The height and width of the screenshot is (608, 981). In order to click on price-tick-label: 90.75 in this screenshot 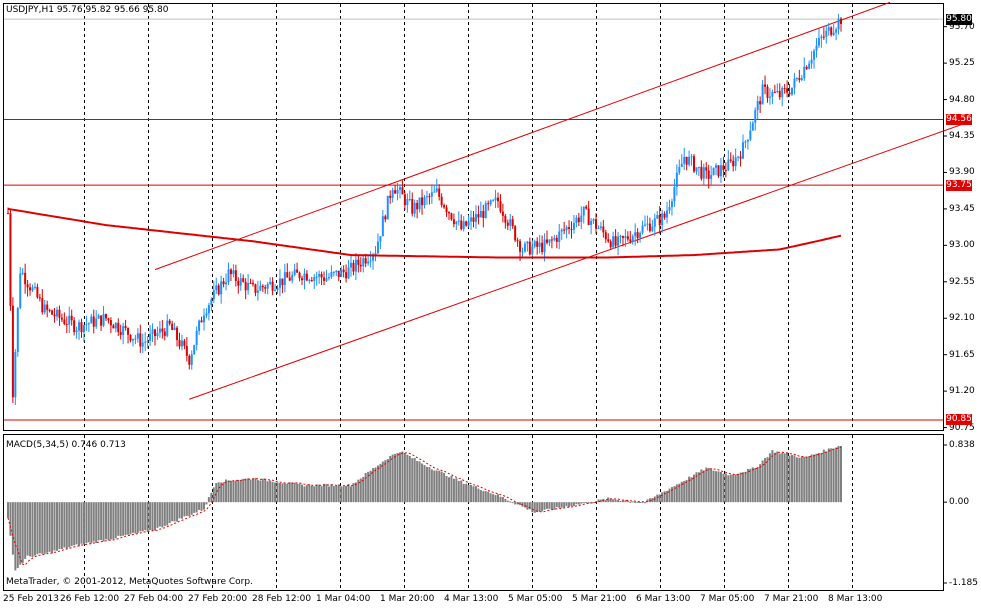, I will do `click(962, 427)`.